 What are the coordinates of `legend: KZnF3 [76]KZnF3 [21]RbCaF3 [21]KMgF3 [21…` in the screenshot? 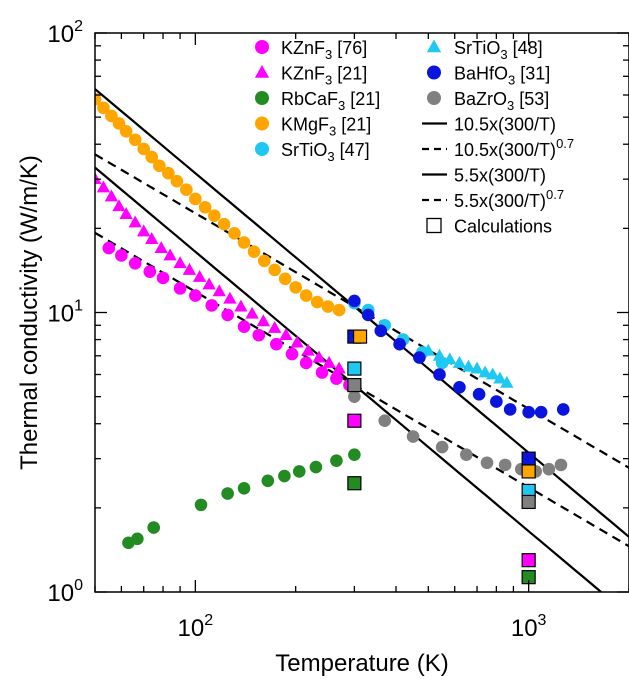 It's located at (414, 137).